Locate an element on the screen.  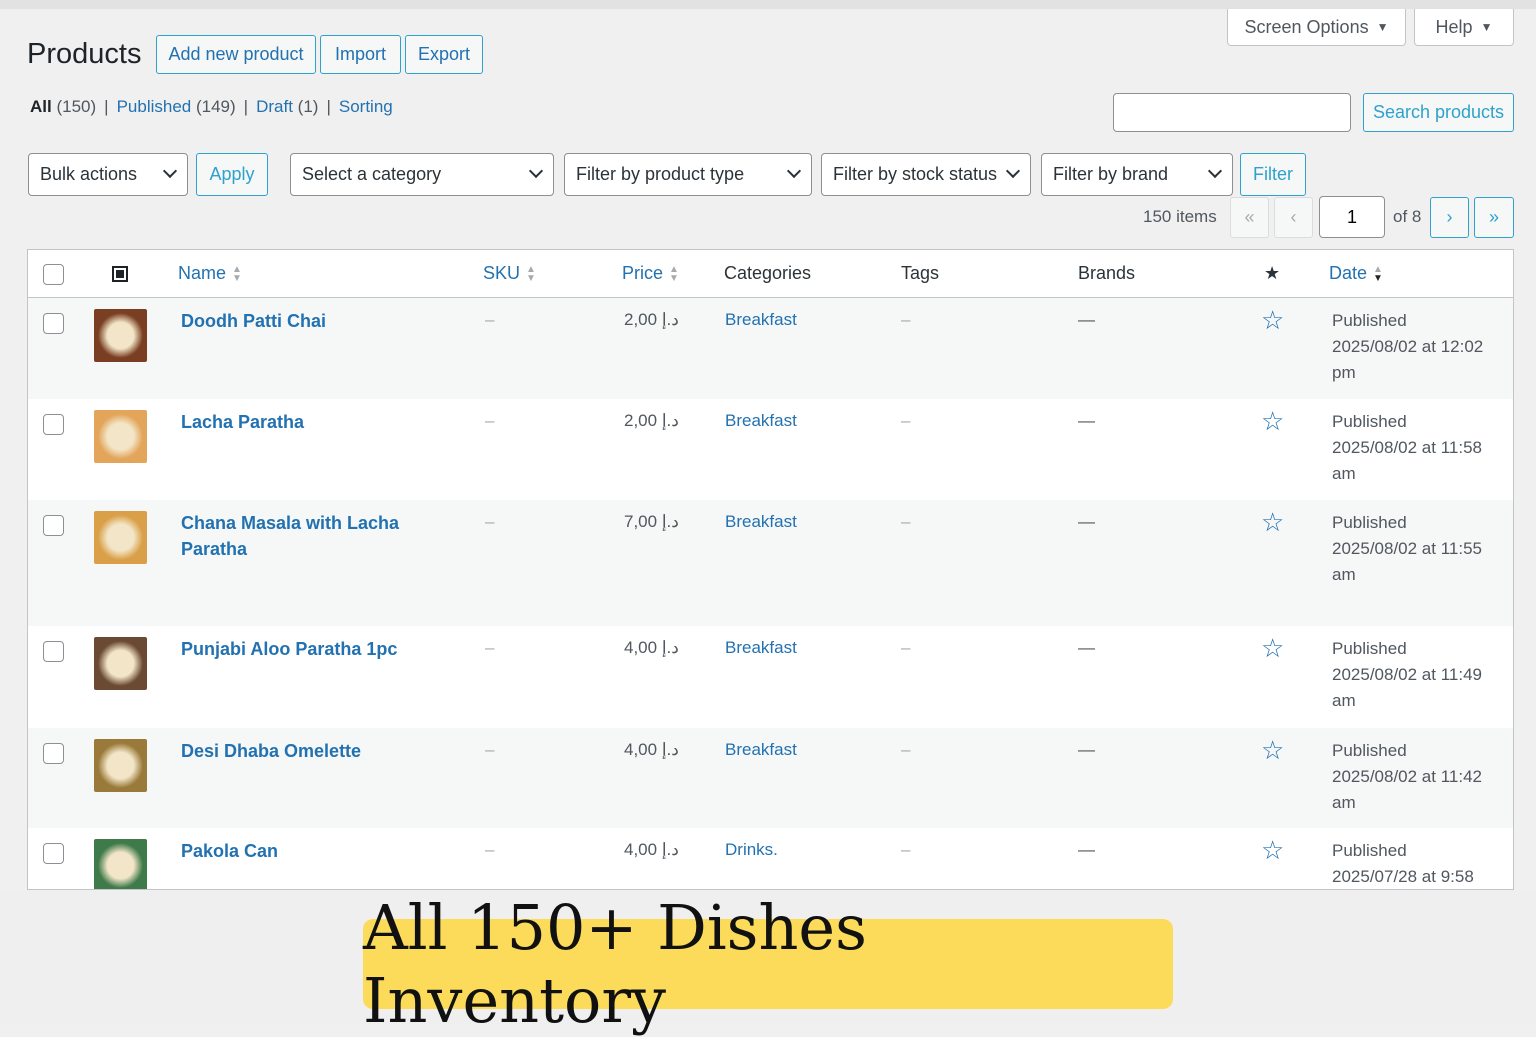
column-name: Name ▲ ▼ is located at coordinates (210, 274).